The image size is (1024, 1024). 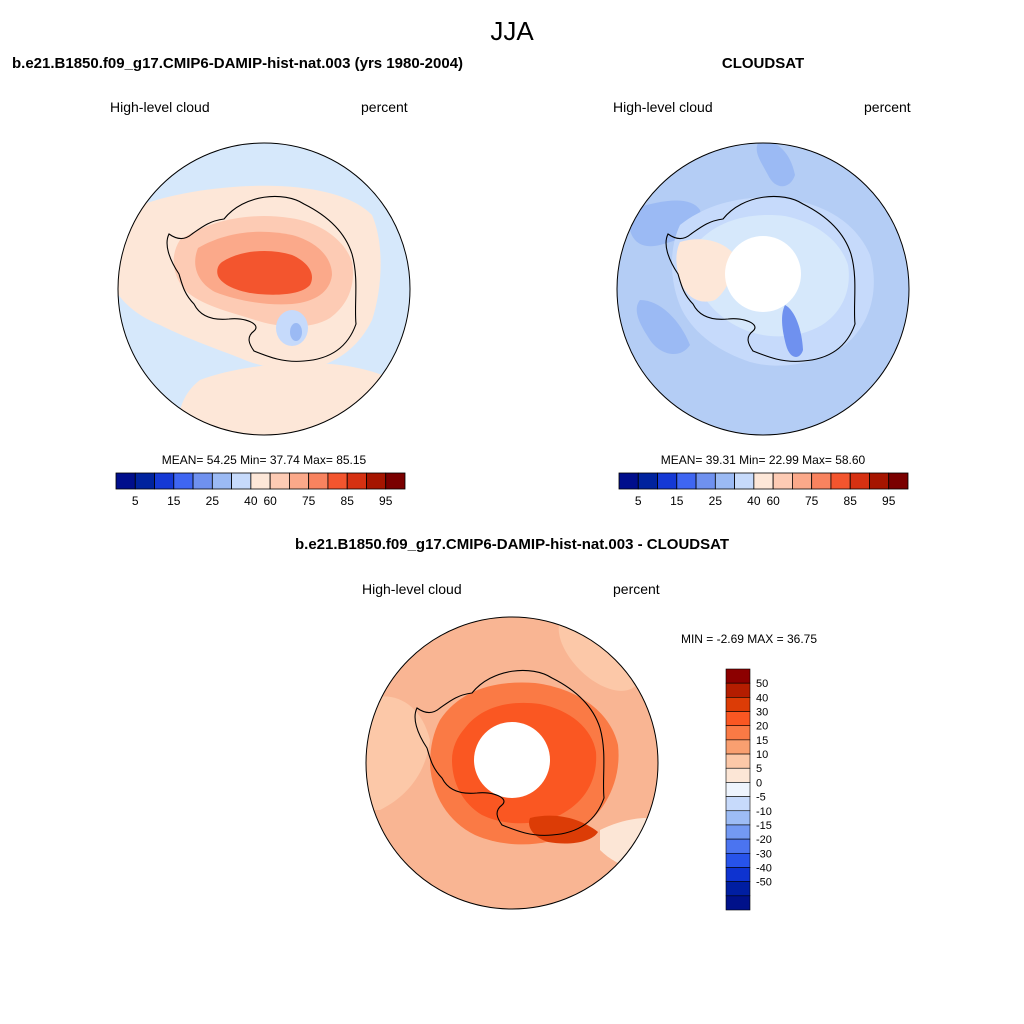 What do you see at coordinates (773, 501) in the screenshot?
I see `colorbar-obs-tick-label: 60` at bounding box center [773, 501].